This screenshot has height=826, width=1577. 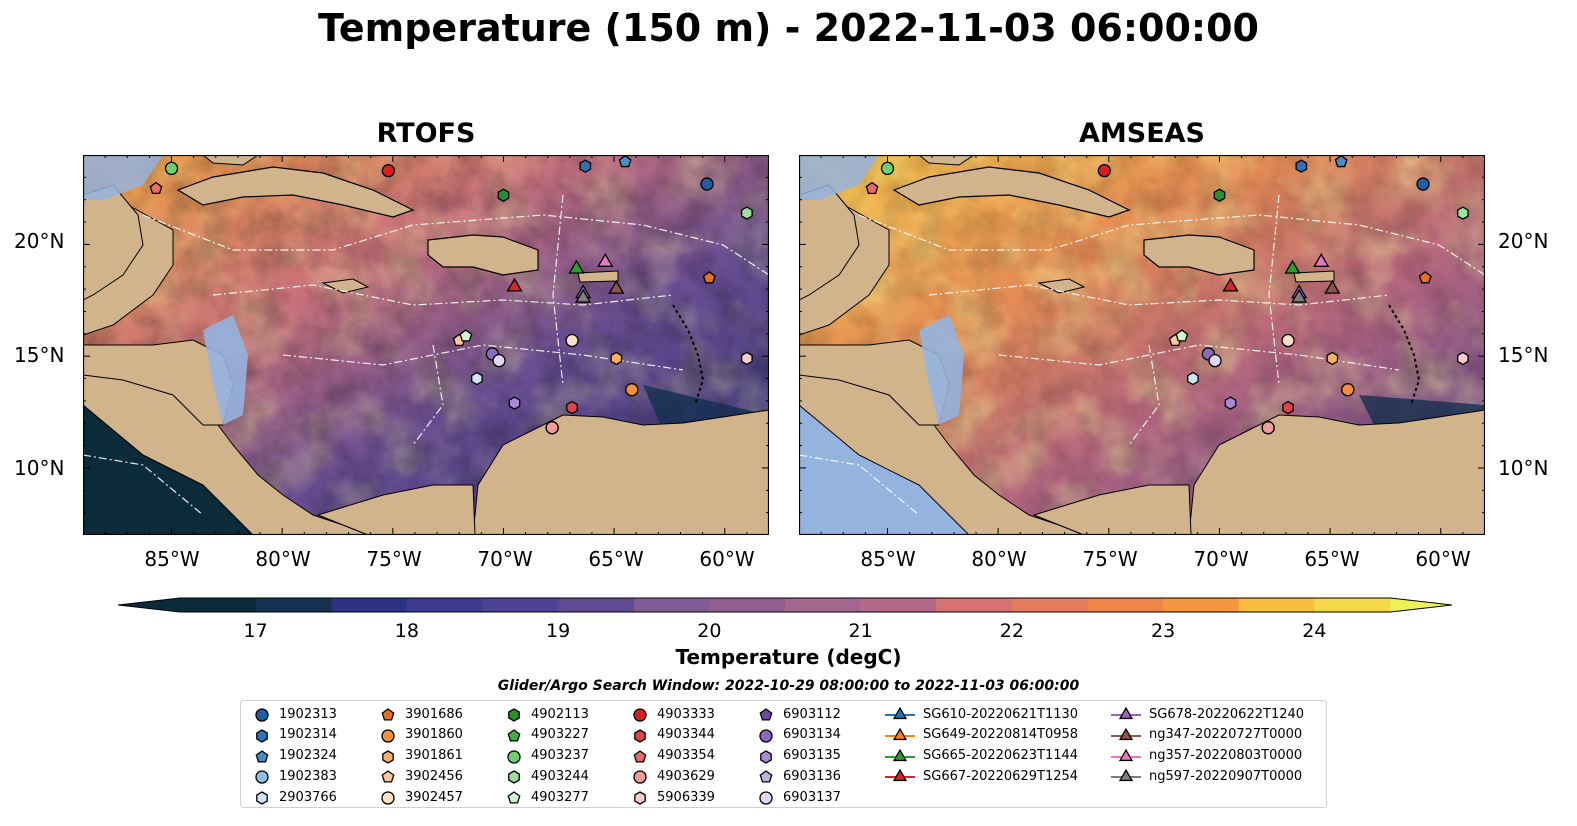 I want to click on legend-item-sg678-20220622t1240: SG678-20220622T1240, so click(x=1207, y=714).